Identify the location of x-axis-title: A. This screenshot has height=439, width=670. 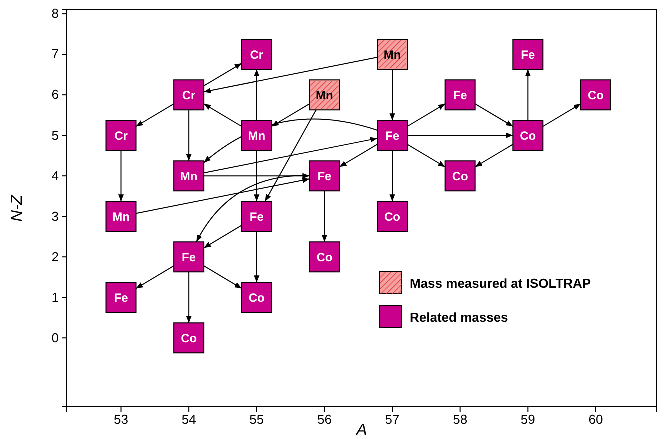
(362, 430).